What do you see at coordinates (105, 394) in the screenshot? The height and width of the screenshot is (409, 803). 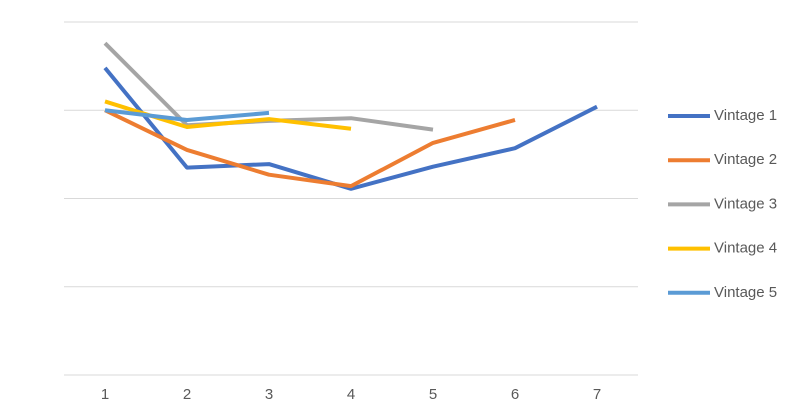 I see `x-tick-label: 1` at bounding box center [105, 394].